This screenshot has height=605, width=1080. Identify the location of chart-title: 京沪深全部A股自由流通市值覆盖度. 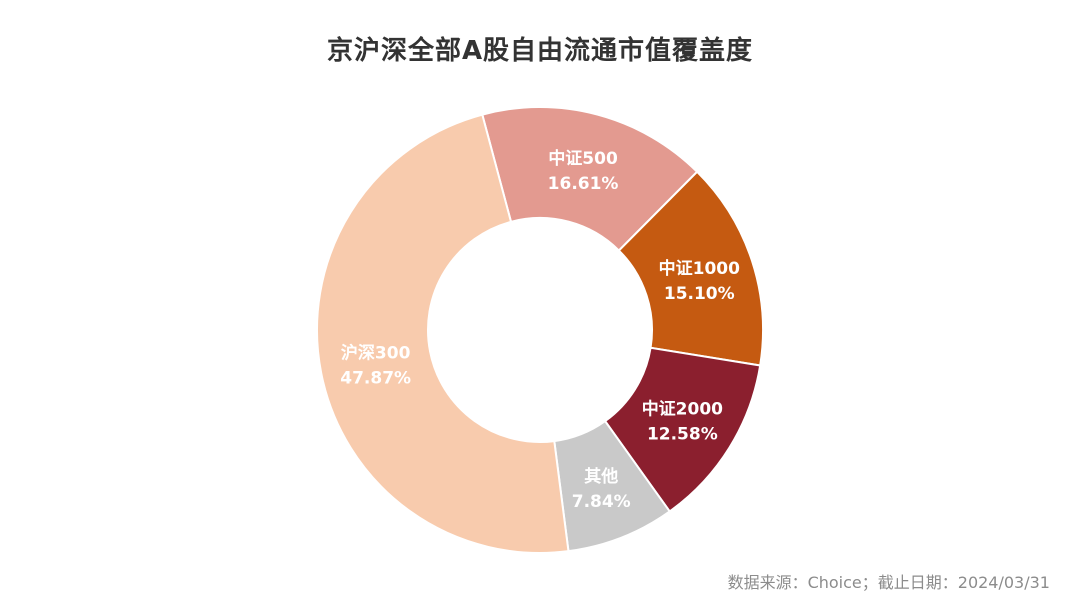
(540, 51).